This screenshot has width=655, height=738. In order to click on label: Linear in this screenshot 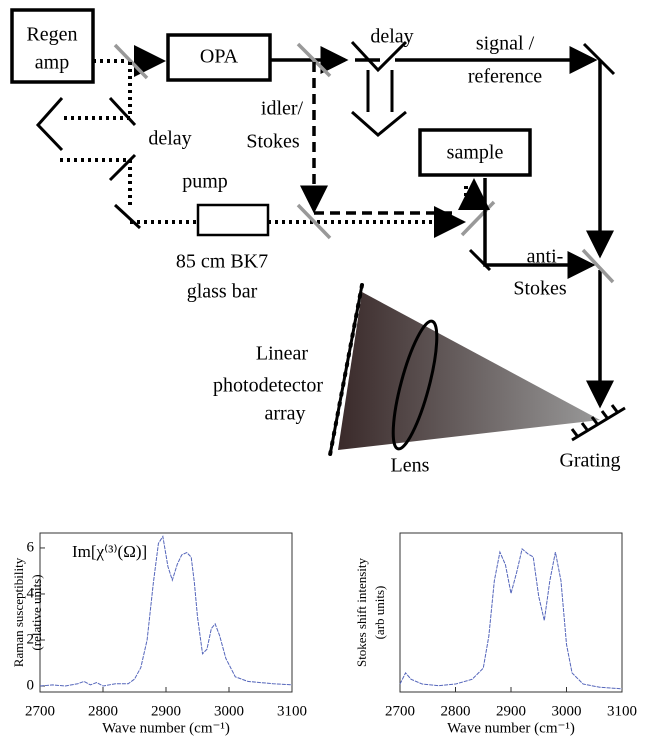, I will do `click(282, 354)`.